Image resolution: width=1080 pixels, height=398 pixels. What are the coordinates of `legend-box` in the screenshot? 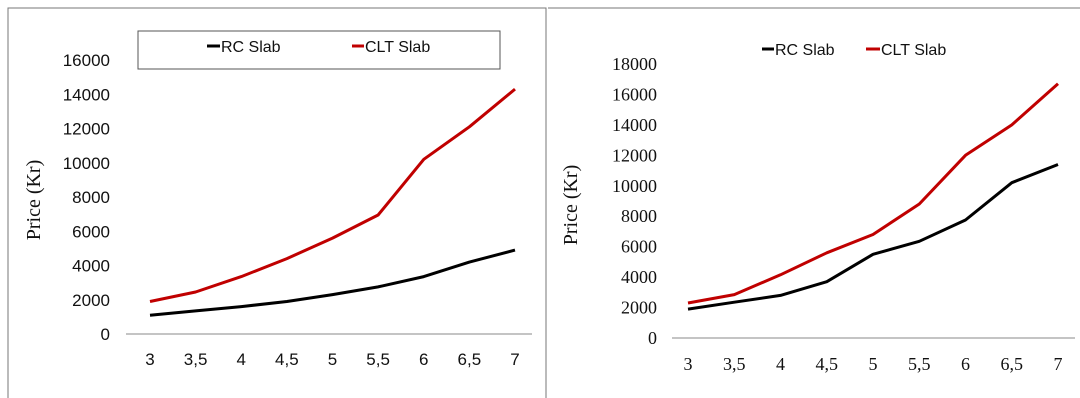 It's located at (319, 50).